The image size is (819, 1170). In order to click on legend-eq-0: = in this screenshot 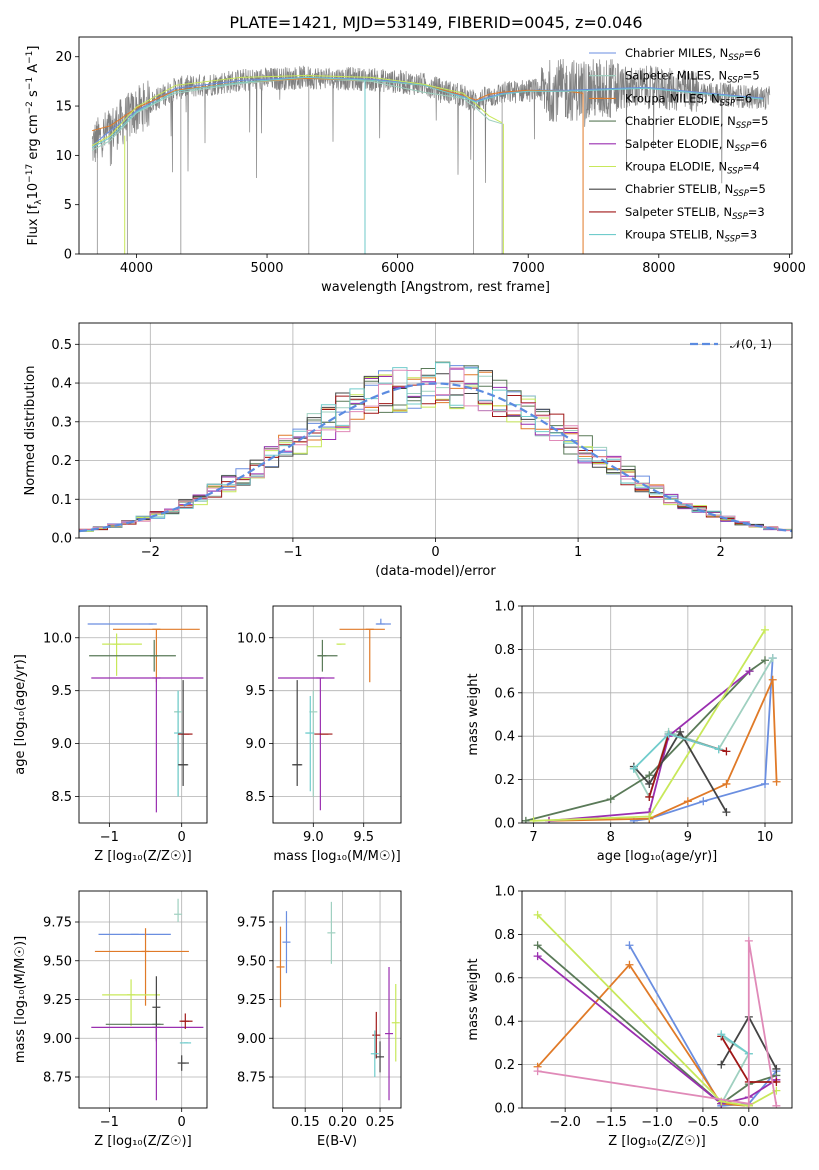, I will do `click(749, 53)`.